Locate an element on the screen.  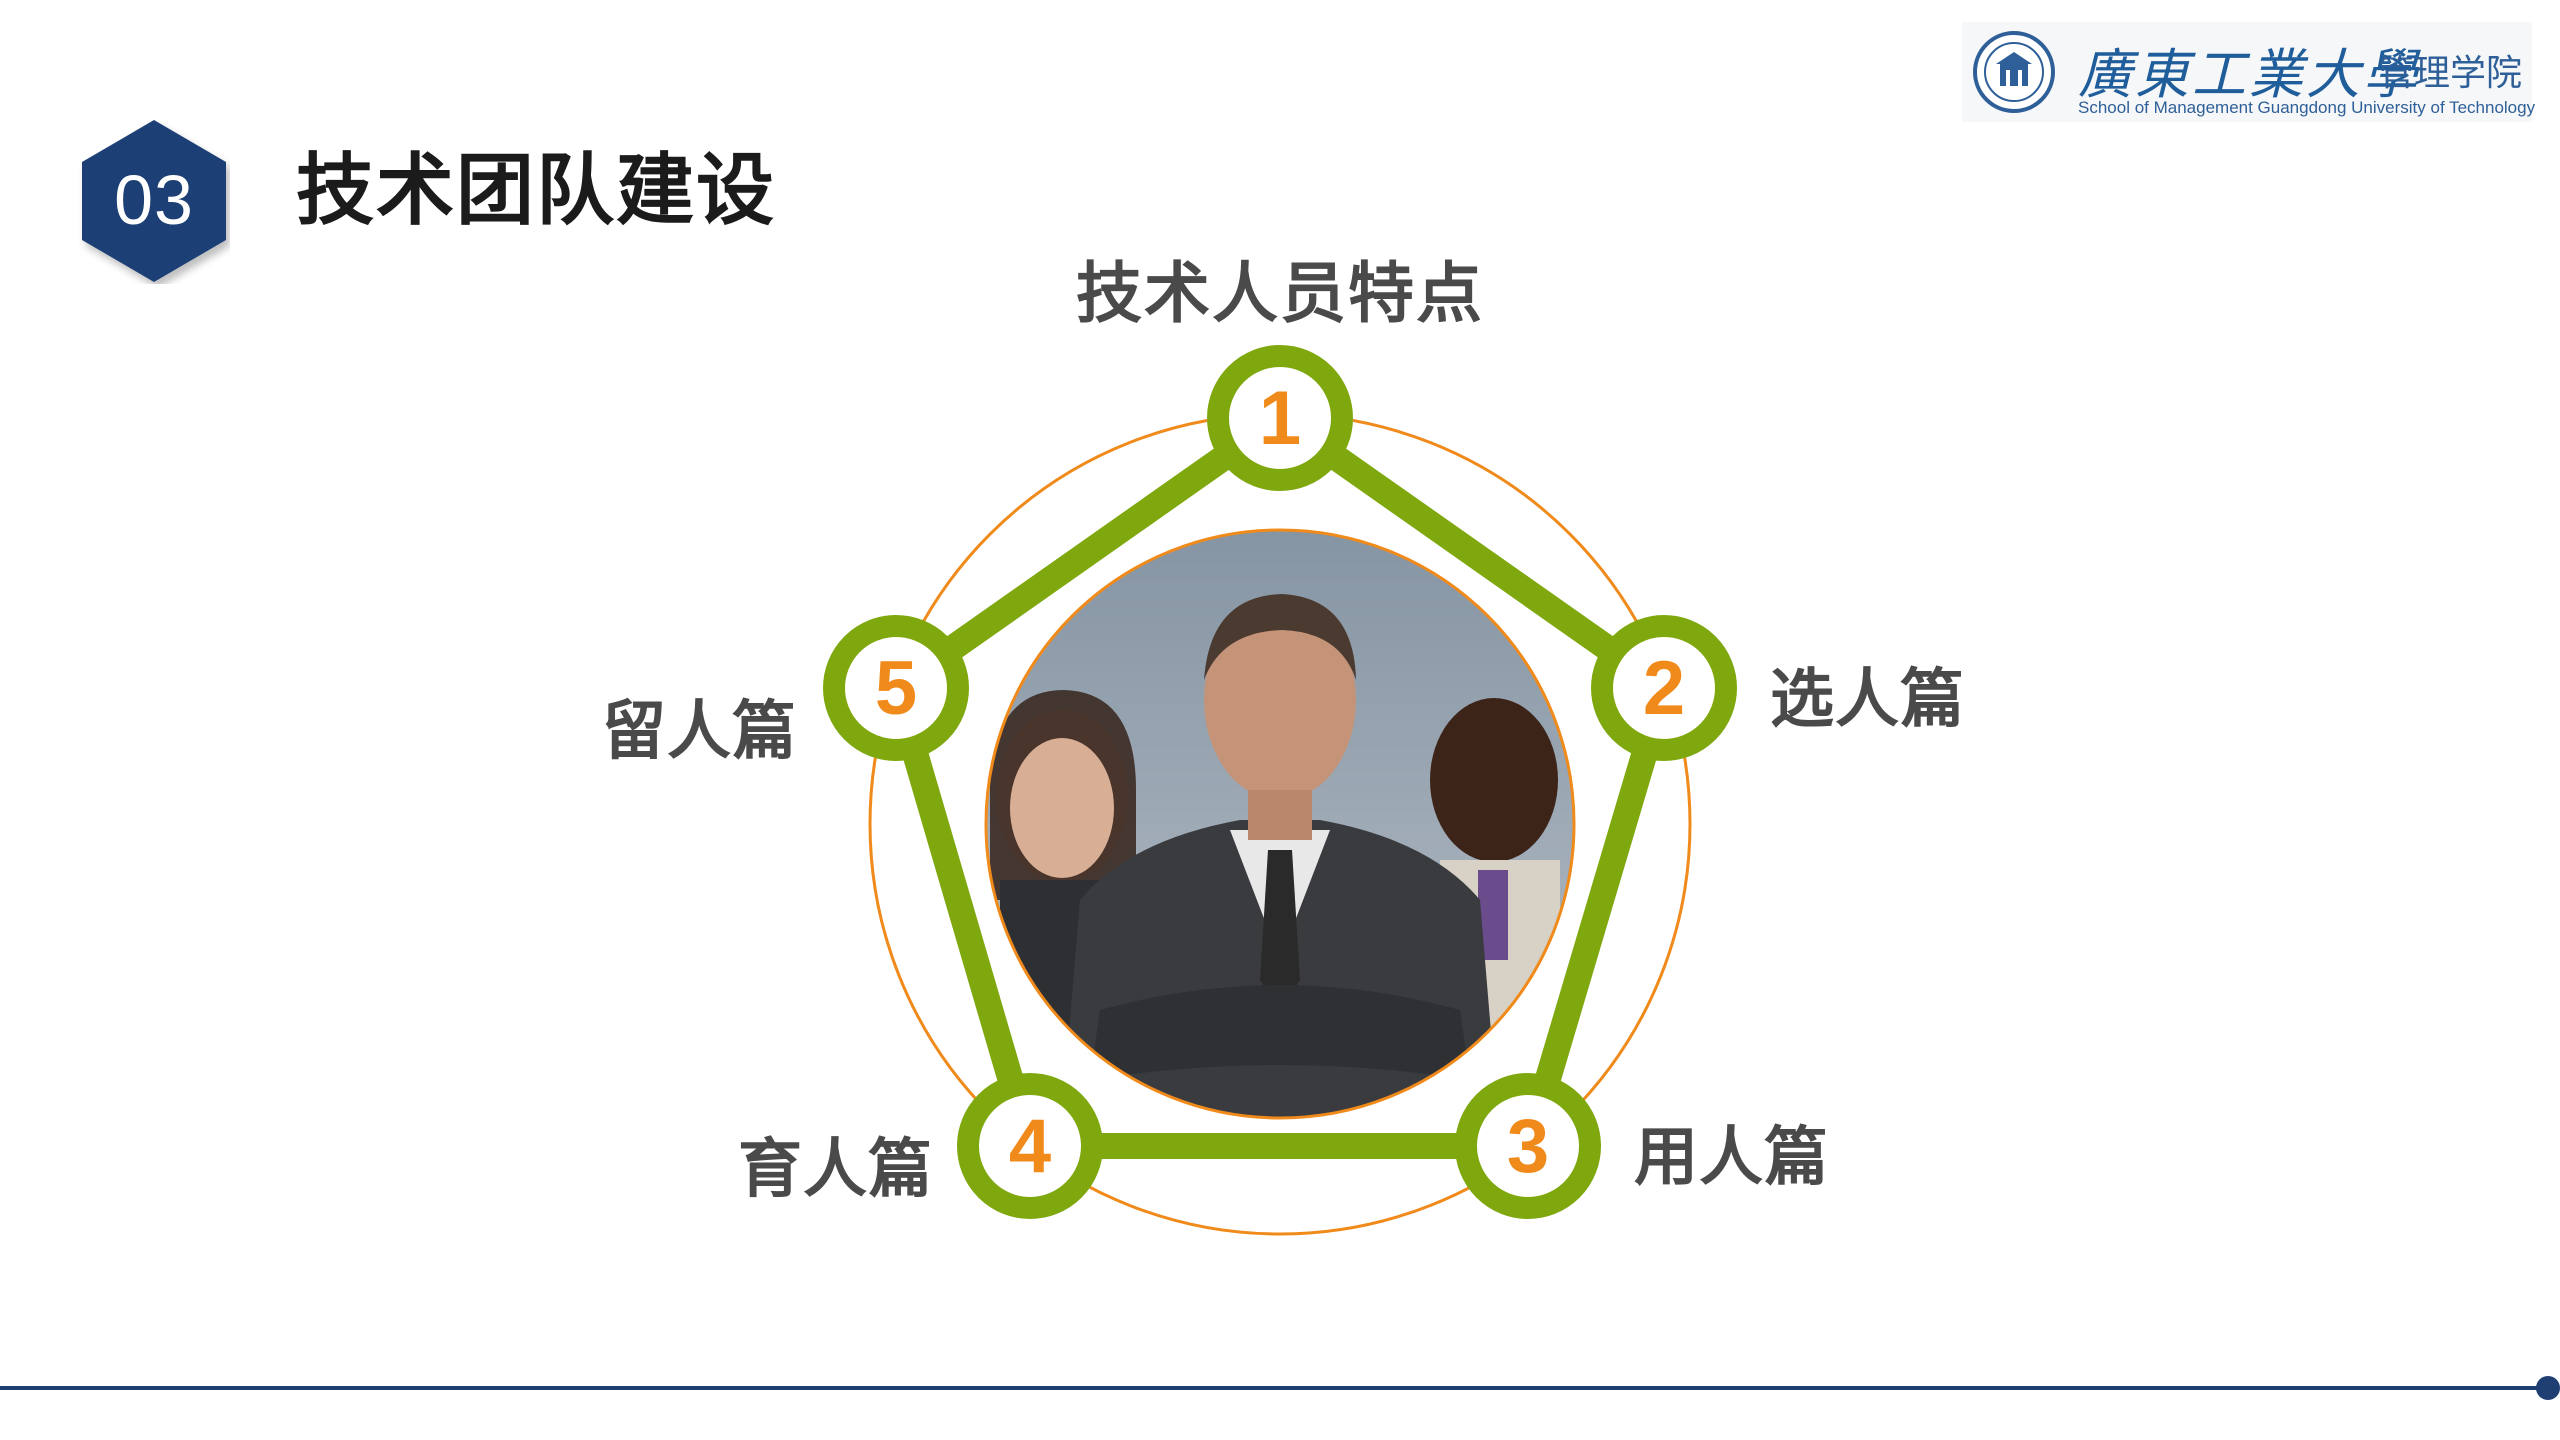
team-photo is located at coordinates (1280, 824).